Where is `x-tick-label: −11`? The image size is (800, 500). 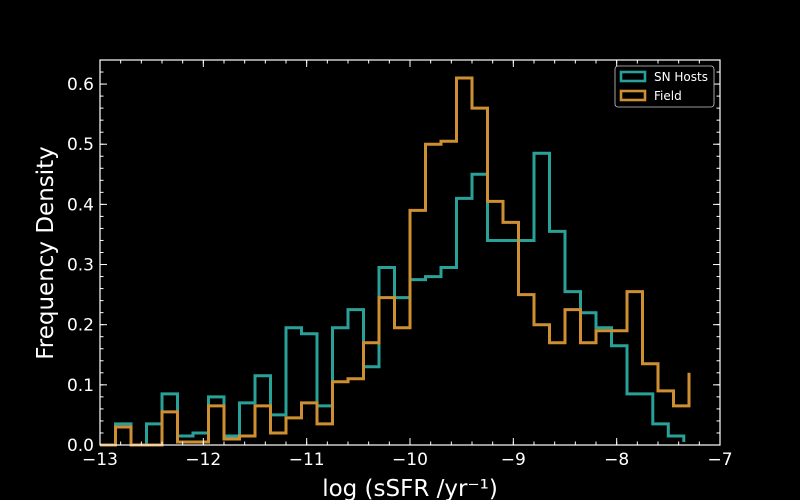
x-tick-label: −11 is located at coordinates (307, 460).